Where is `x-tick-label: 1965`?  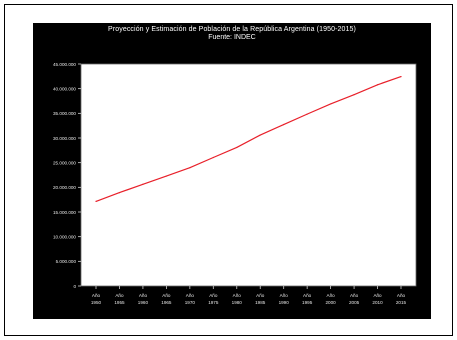 x-tick-label: 1965 is located at coordinates (166, 302).